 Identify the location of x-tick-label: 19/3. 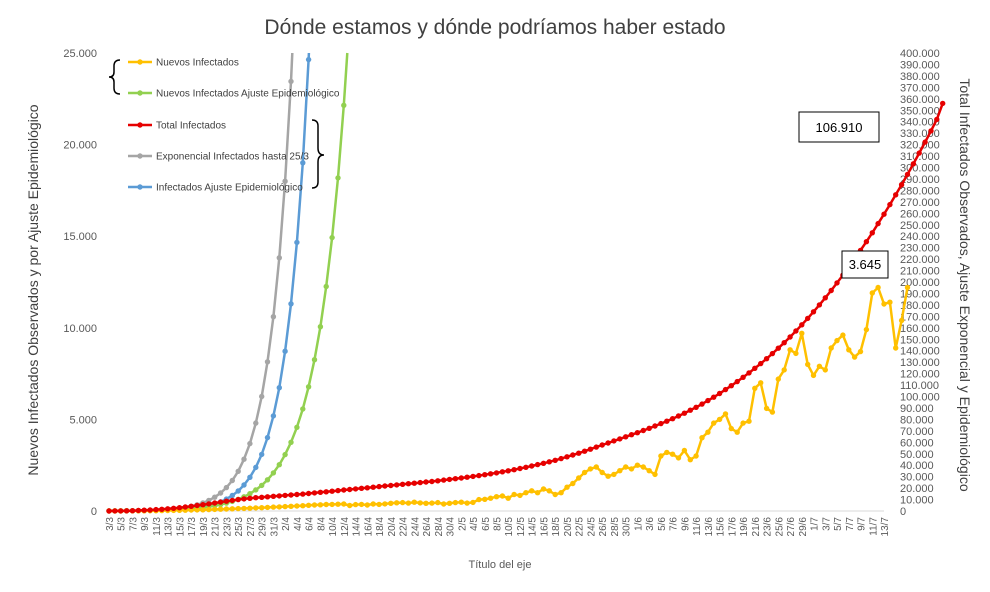
(204, 527).